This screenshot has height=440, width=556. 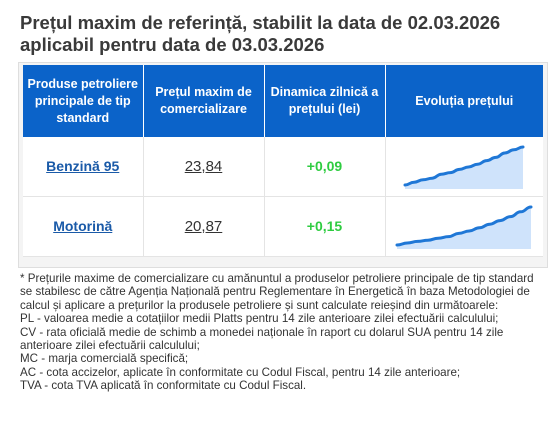 I want to click on sparkline-area, so click(x=464, y=227).